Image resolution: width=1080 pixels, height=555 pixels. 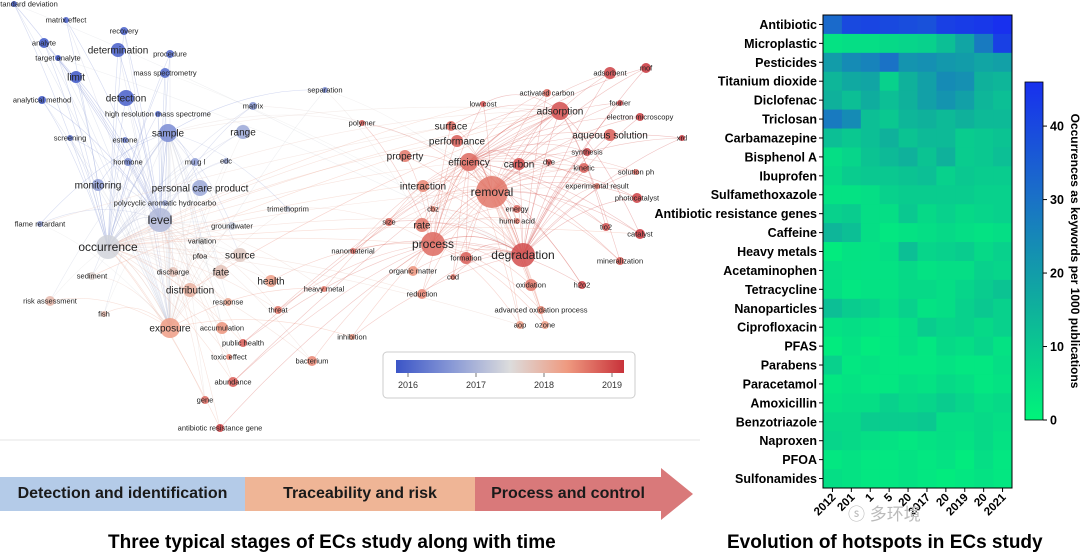 I want to click on y-tick-label: Tetracycline, so click(x=781, y=290).